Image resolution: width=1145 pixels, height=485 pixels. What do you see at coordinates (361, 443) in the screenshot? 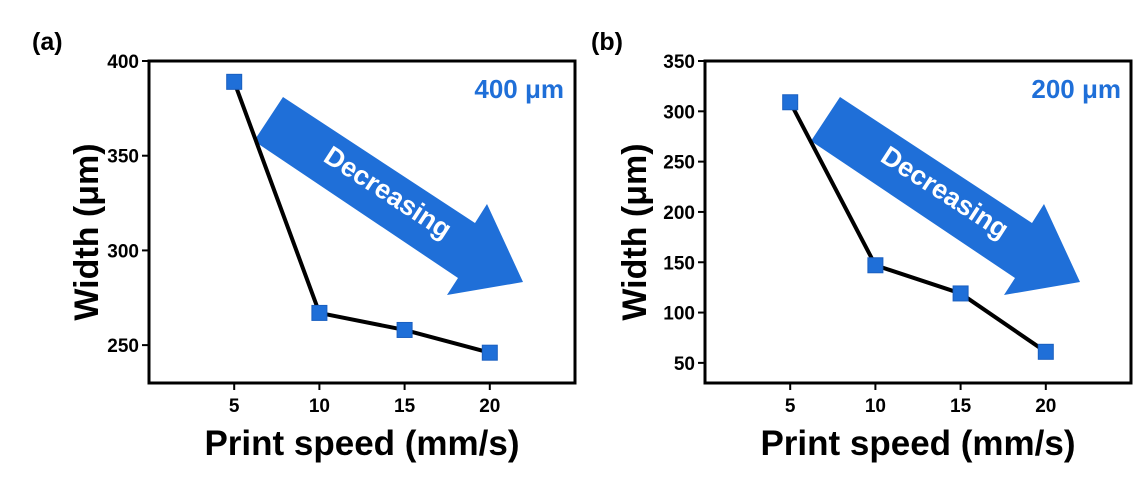
I see `panel-a-x-axis-label: Print speed (mm/s)` at bounding box center [361, 443].